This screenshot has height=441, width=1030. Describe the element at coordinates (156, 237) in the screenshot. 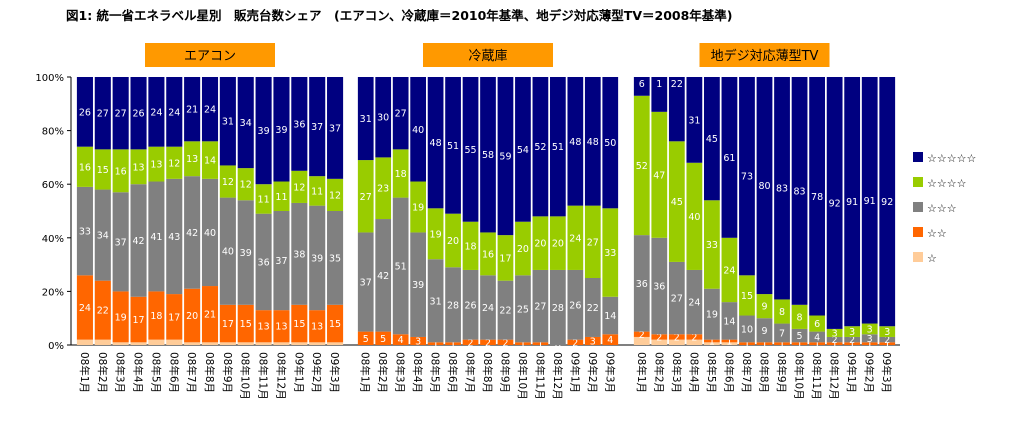

I see `data-label: 41` at that location.